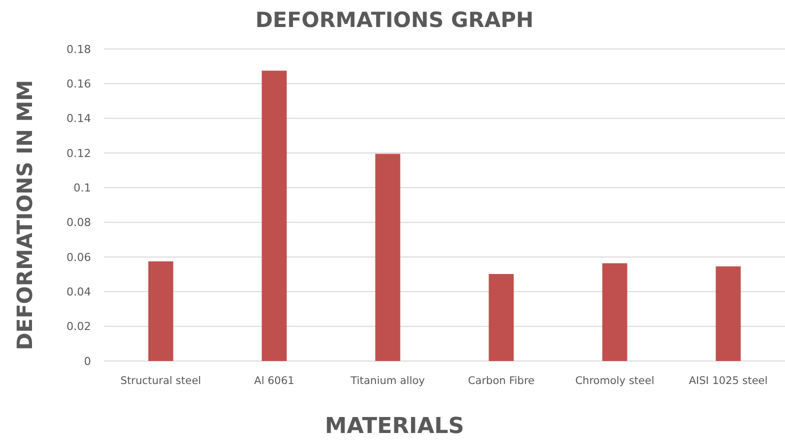 The height and width of the screenshot is (441, 785). What do you see at coordinates (25, 215) in the screenshot?
I see `y-axis-title: DEFORMATIONS IN MM` at bounding box center [25, 215].